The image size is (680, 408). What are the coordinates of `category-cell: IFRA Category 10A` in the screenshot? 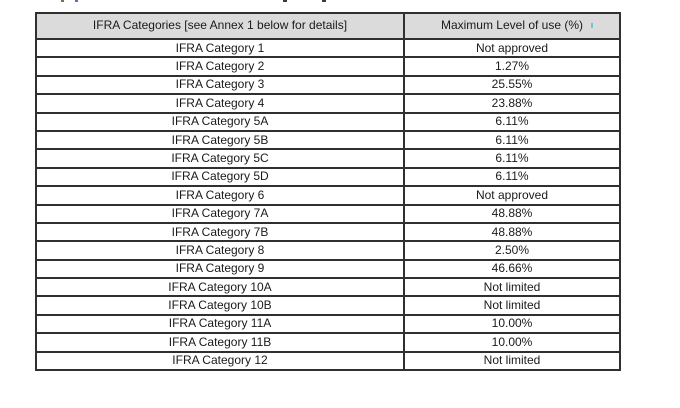 It's located at (220, 287).